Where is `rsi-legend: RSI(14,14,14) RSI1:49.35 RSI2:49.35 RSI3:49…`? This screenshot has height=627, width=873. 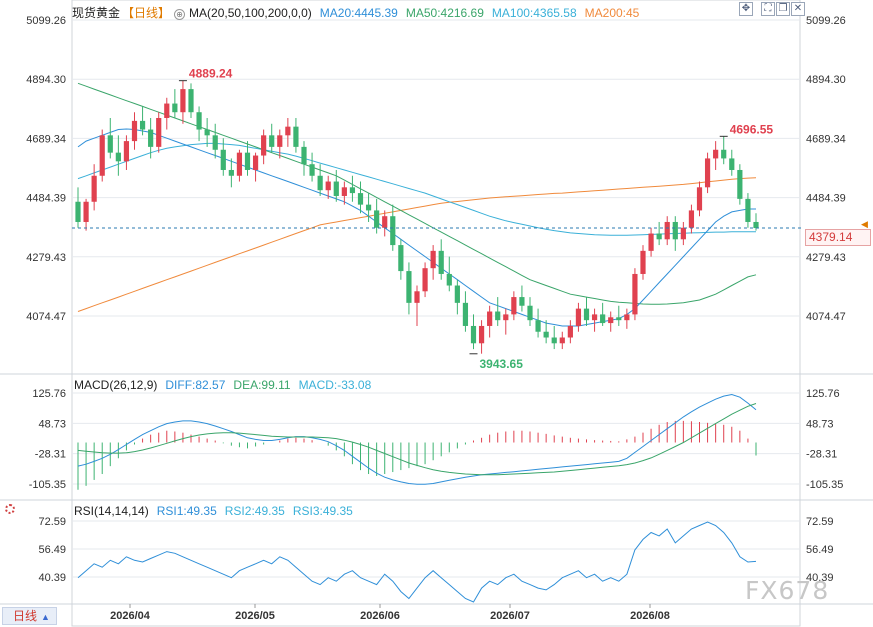 rsi-legend: RSI(14,14,14) RSI1:49.35 RSI2:49.35 RSI3:49… is located at coordinates (217, 511).